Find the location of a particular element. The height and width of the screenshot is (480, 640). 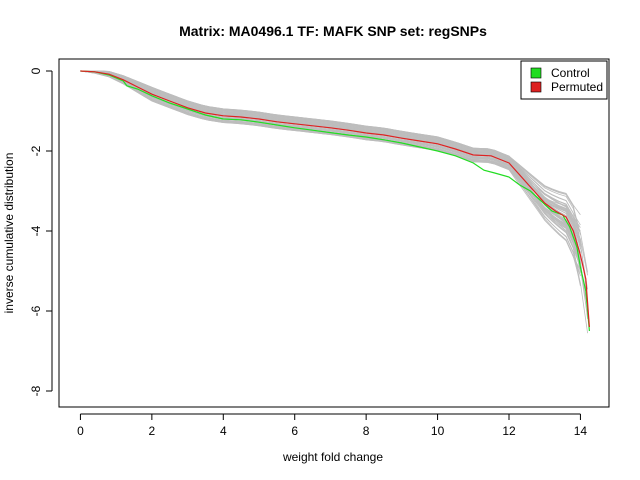

x-tick-label: 14 is located at coordinates (581, 431).